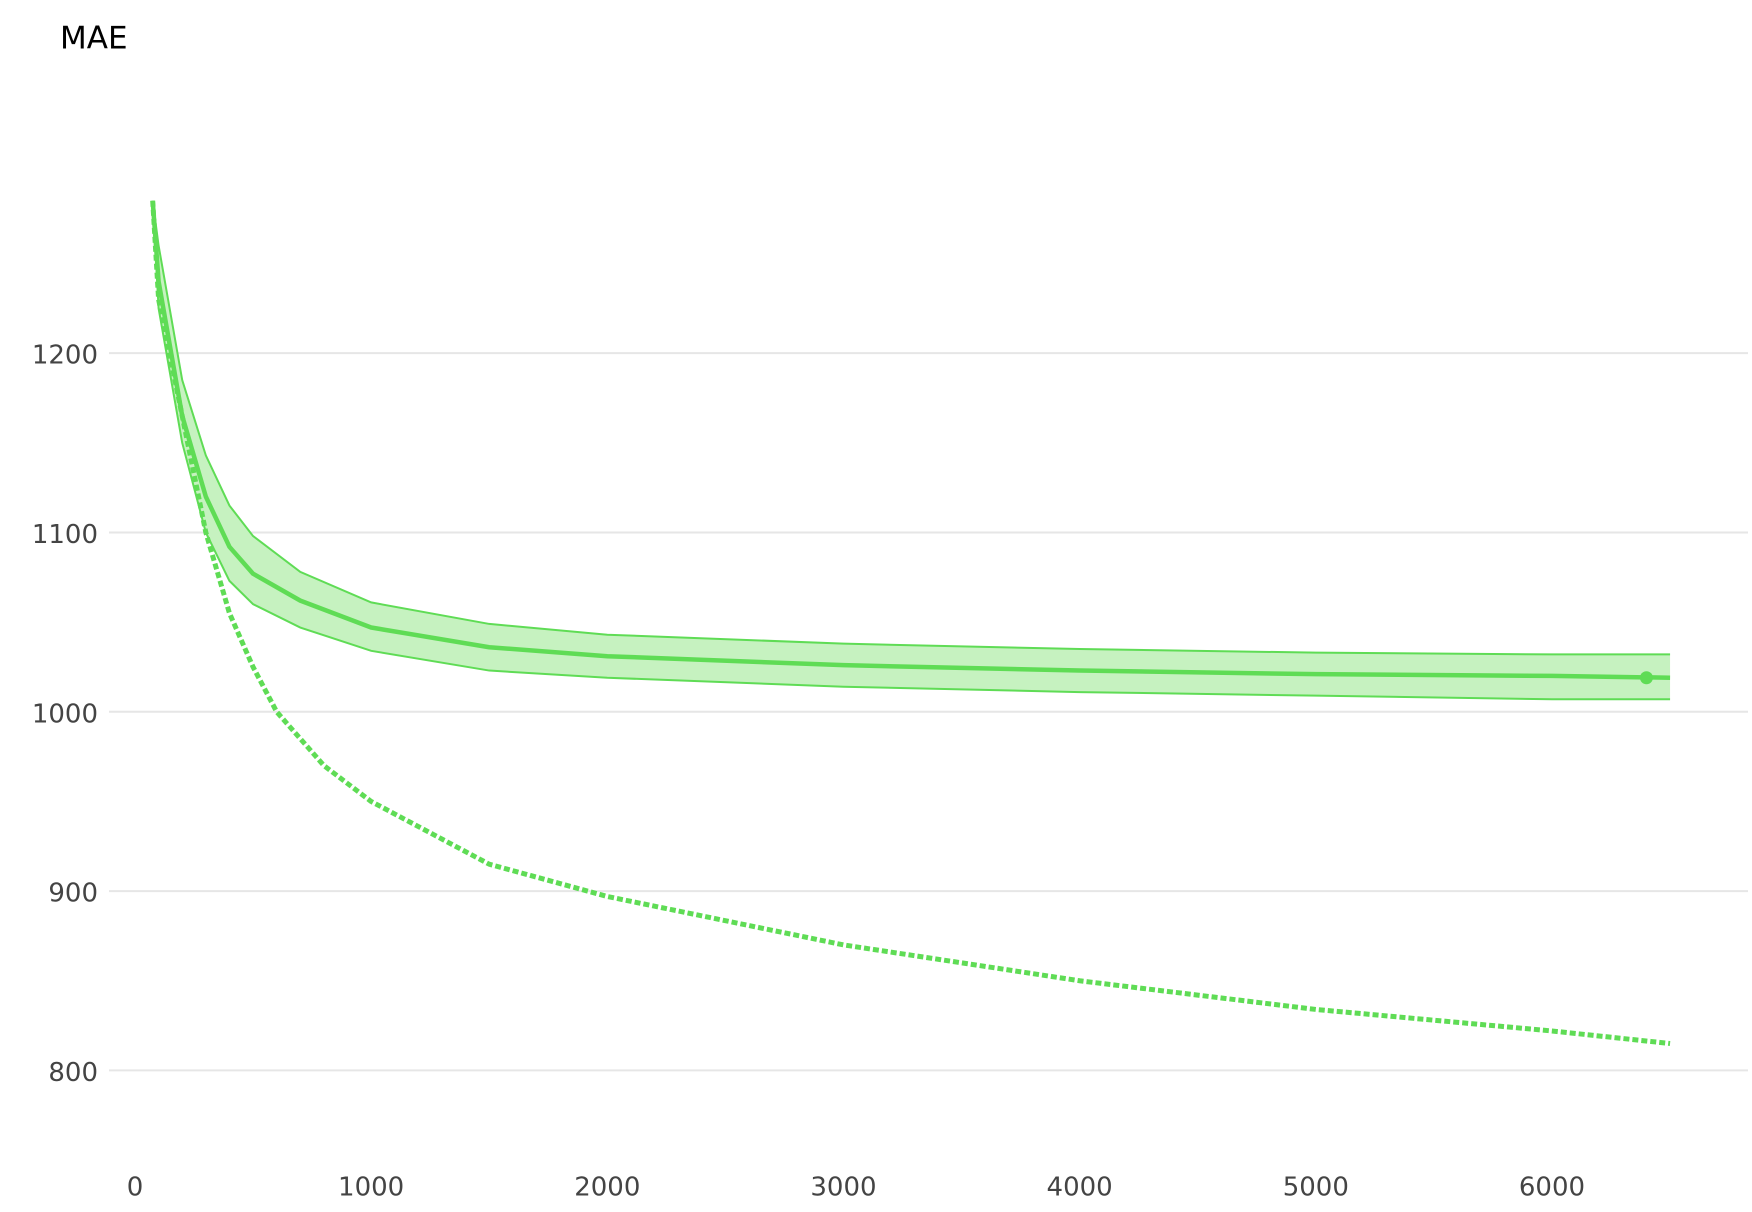  What do you see at coordinates (135, 1188) in the screenshot?
I see `x-tick-label: 0` at bounding box center [135, 1188].